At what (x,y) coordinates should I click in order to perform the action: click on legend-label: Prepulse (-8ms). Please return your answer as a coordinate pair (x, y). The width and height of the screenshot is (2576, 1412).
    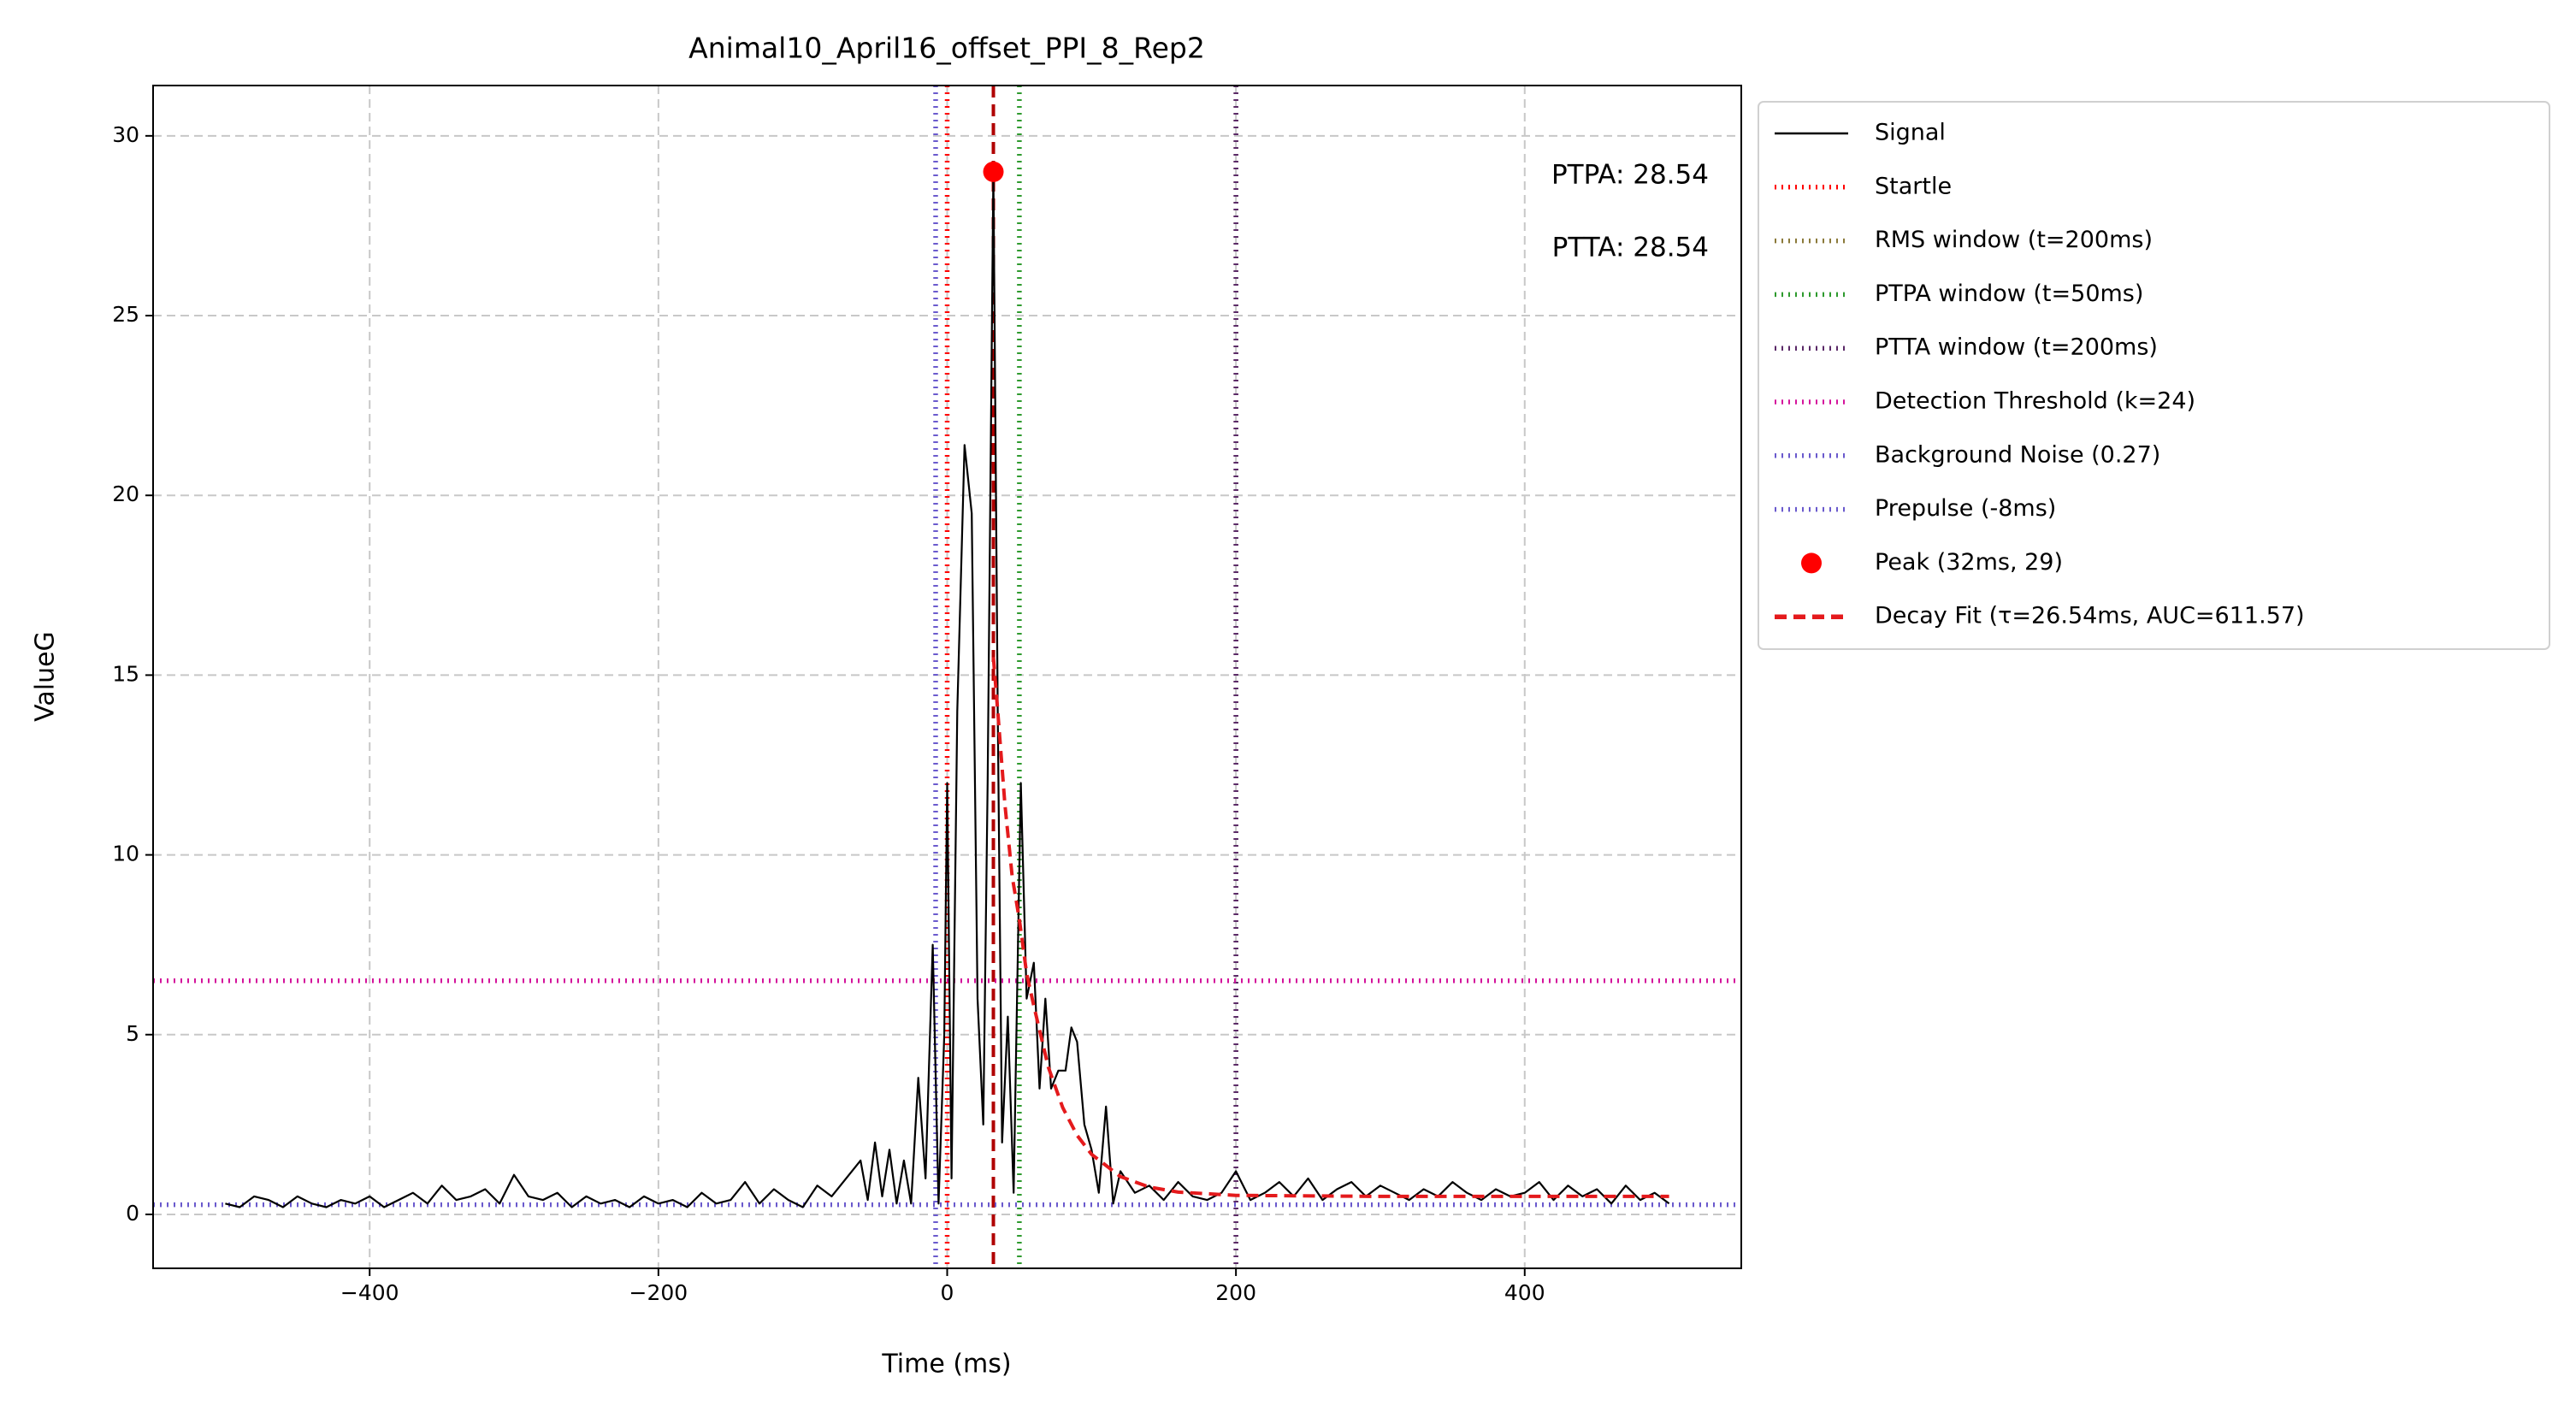
    Looking at the image, I should click on (1965, 509).